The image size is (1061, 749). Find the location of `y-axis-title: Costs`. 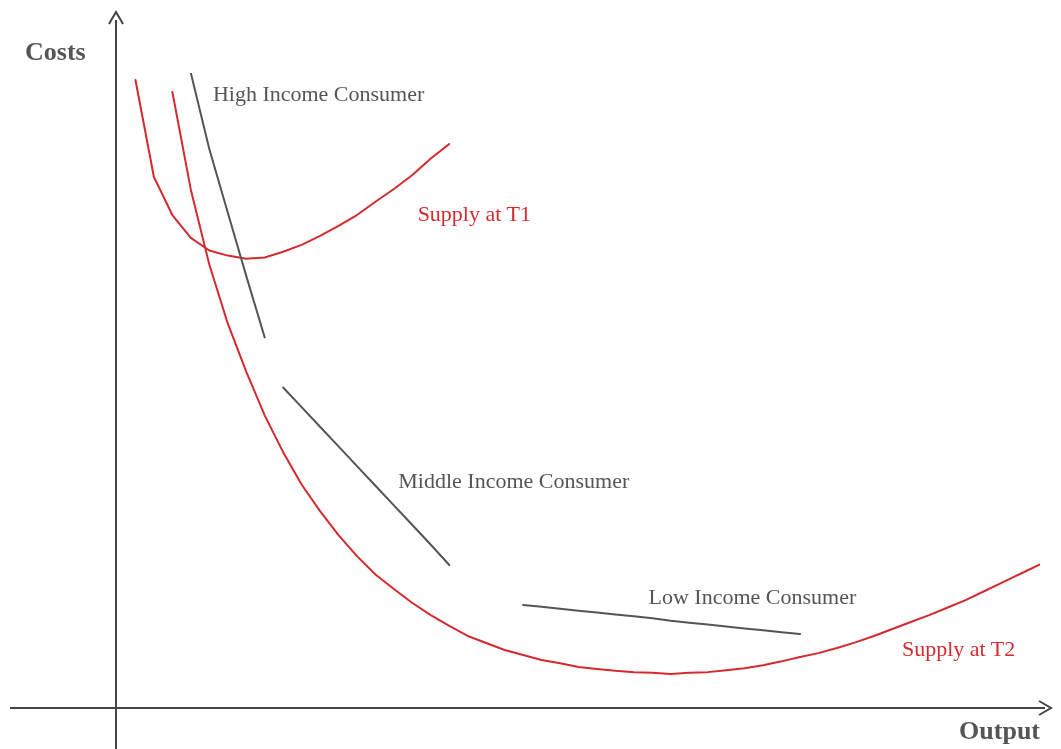

y-axis-title: Costs is located at coordinates (55, 51).